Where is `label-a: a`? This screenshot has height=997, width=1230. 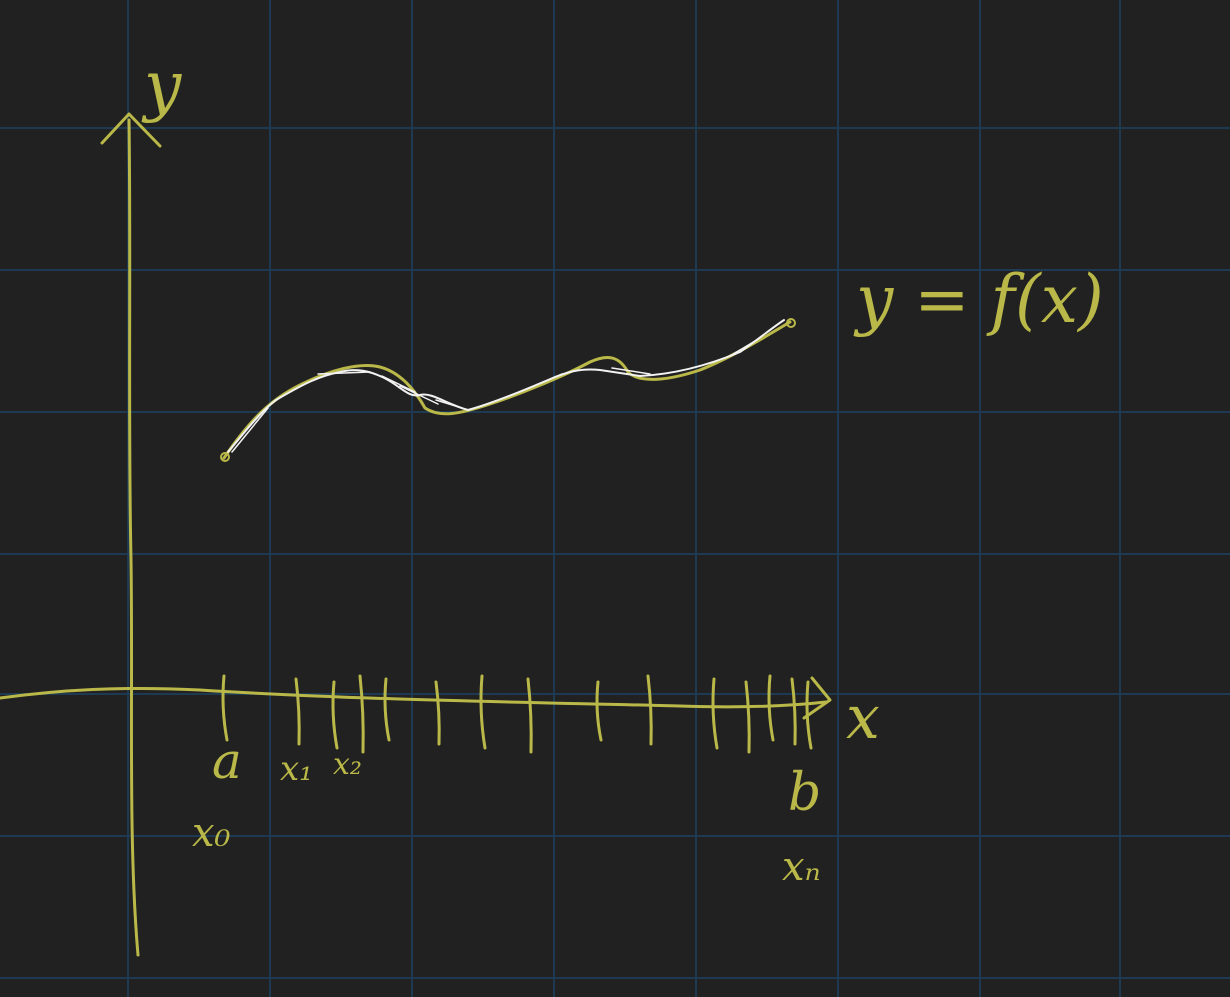
label-a: a is located at coordinates (227, 761).